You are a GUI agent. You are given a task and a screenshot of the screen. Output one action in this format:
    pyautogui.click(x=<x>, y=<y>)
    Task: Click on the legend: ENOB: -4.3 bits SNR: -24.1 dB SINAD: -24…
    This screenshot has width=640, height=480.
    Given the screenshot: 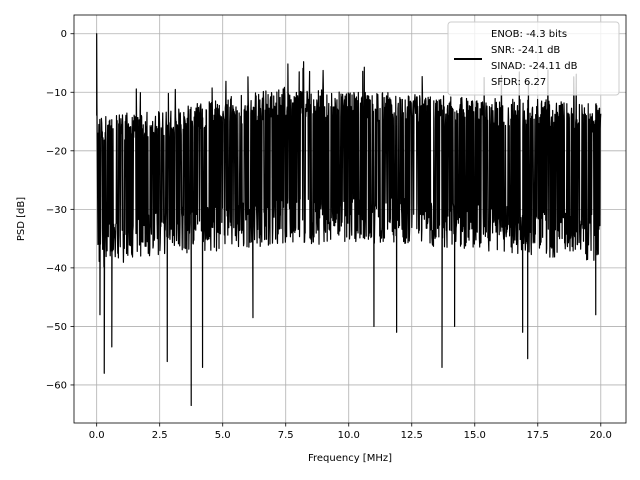 What is the action you would take?
    pyautogui.click(x=533, y=58)
    